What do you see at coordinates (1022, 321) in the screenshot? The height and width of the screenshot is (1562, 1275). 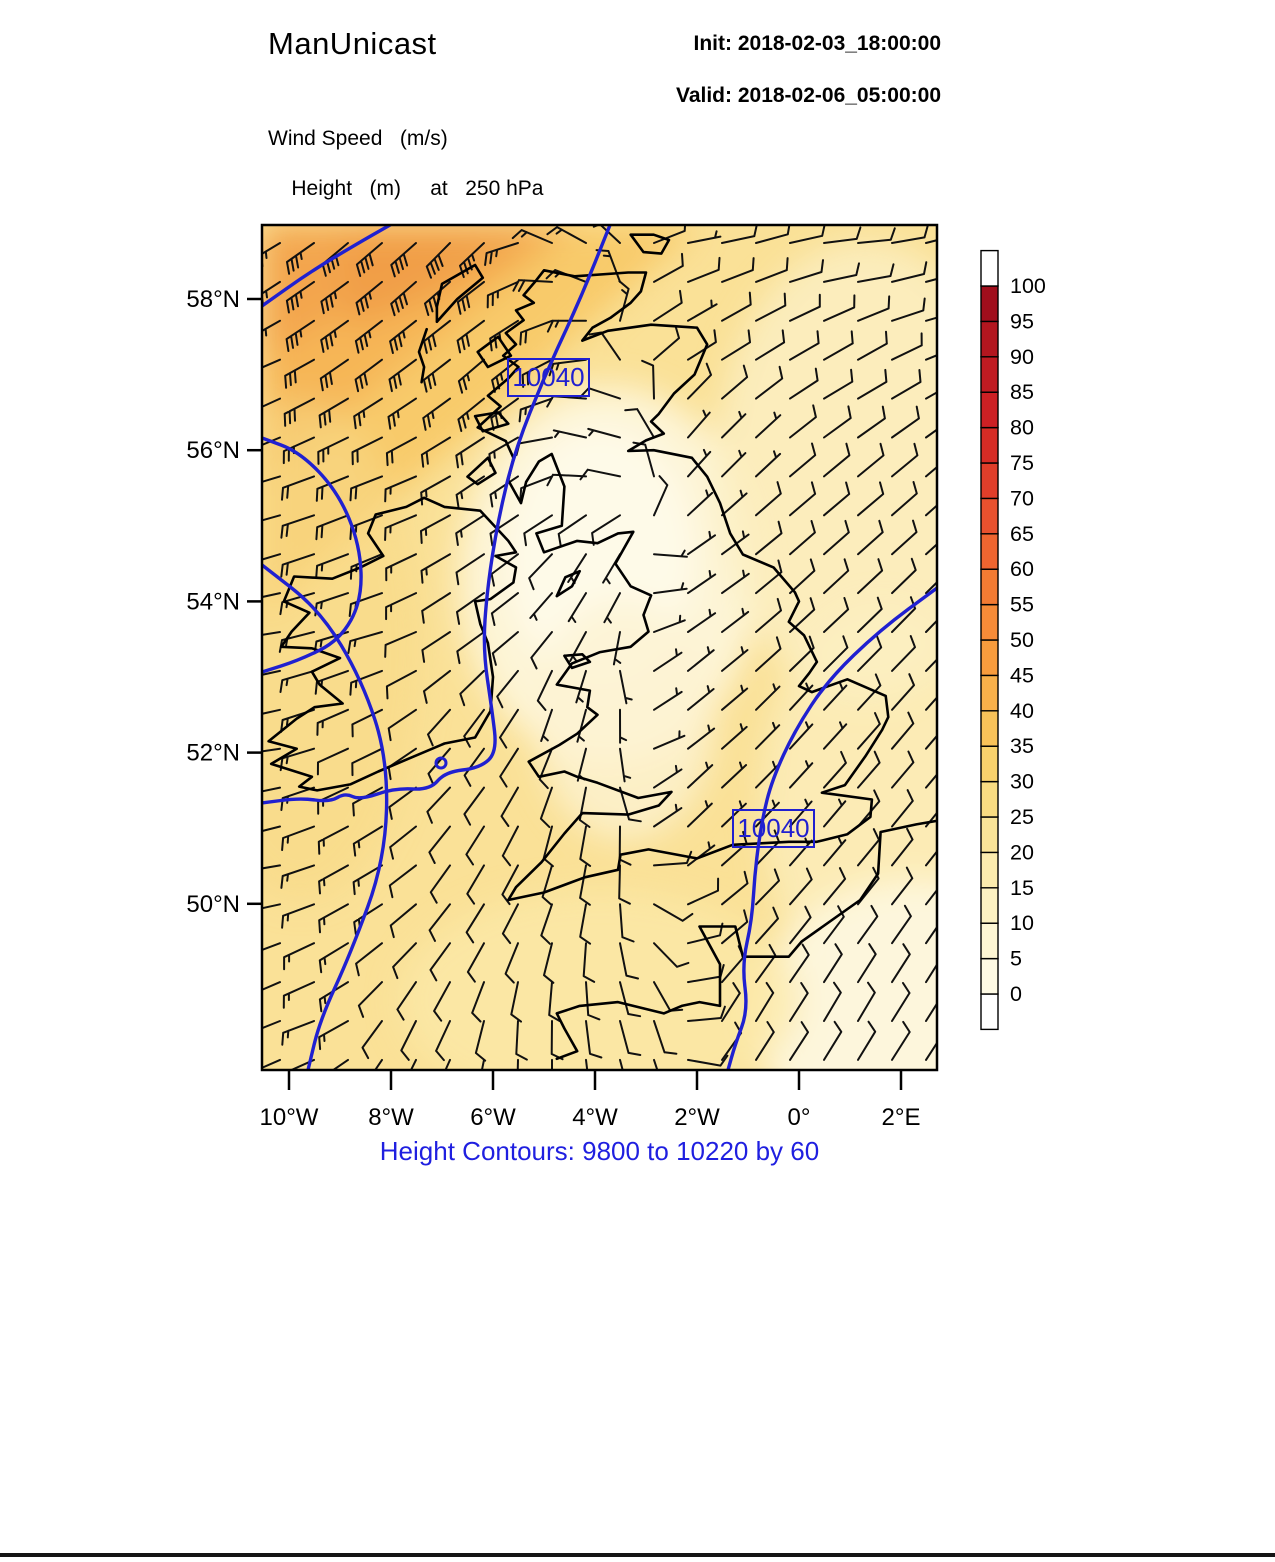 I see `colorbar-tick-label: 95` at bounding box center [1022, 321].